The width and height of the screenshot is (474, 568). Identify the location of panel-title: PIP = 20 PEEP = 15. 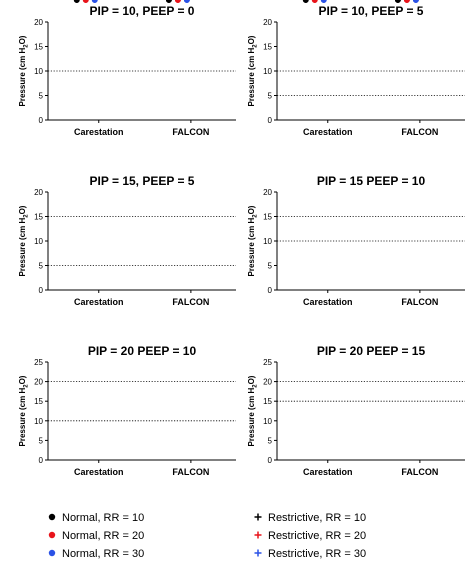
(371, 351).